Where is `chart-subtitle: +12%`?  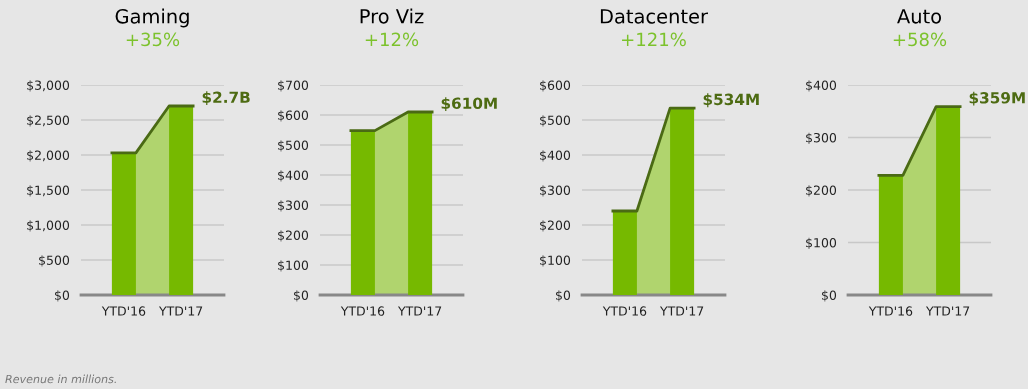 chart-subtitle: +12% is located at coordinates (392, 39).